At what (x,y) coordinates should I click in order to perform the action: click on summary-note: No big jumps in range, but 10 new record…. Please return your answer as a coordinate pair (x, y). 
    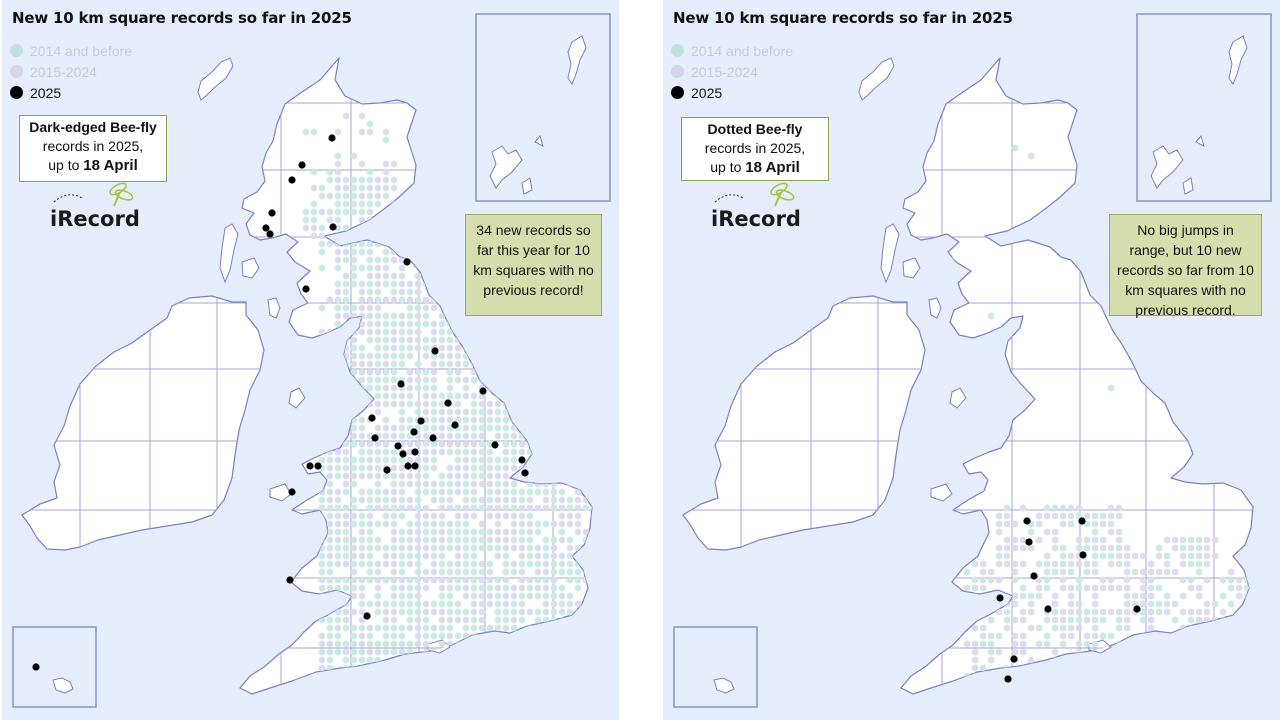
    Looking at the image, I should click on (1185, 266).